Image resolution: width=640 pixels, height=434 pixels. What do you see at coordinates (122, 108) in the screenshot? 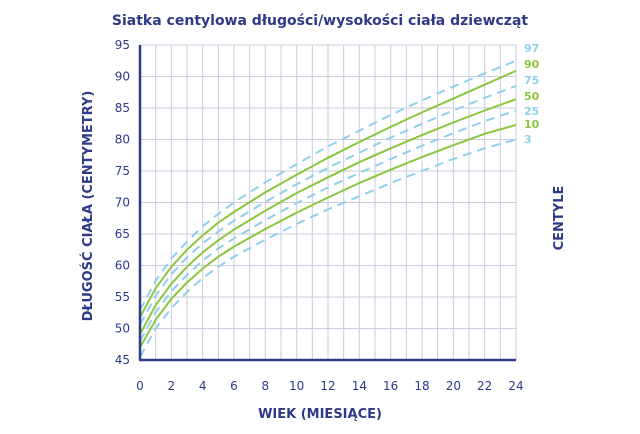
I see `y-tick-label: 85` at bounding box center [122, 108].